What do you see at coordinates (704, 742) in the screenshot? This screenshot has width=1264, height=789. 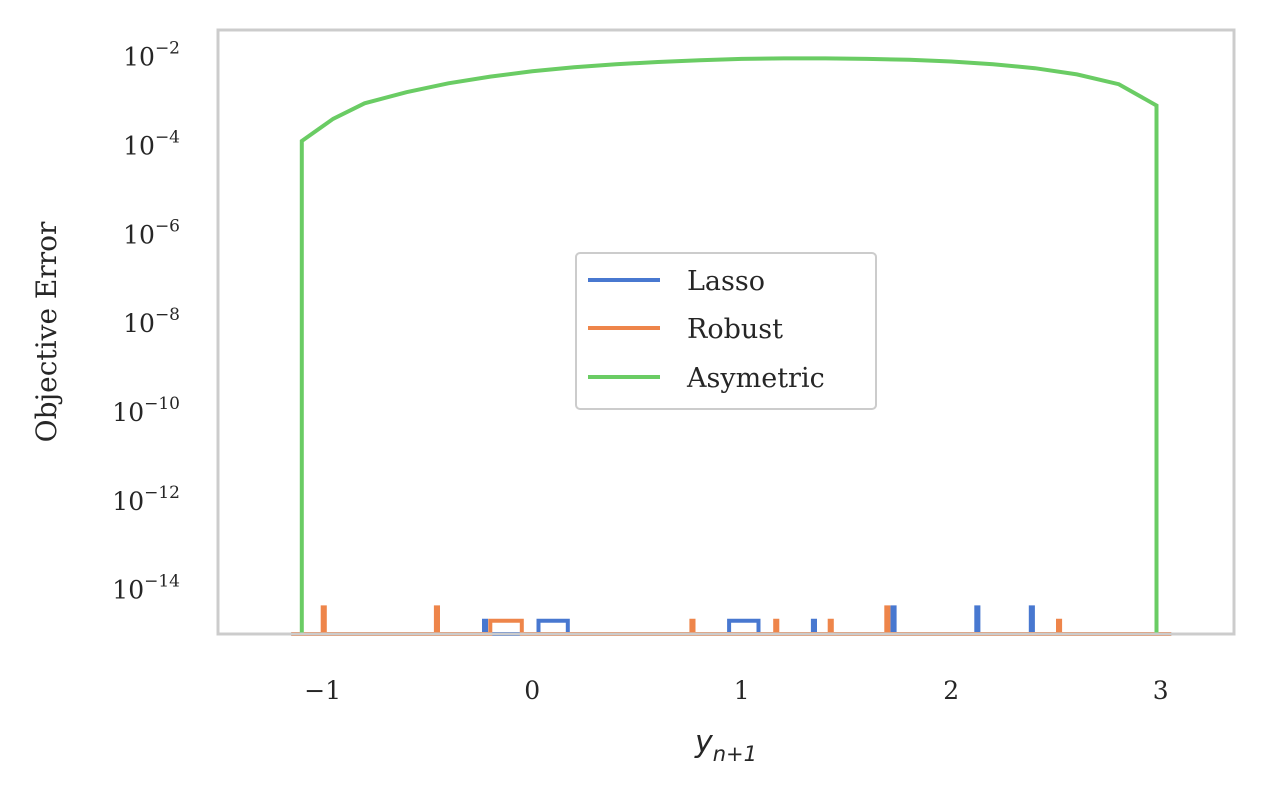 I see `x-axis-label-main: y` at bounding box center [704, 742].